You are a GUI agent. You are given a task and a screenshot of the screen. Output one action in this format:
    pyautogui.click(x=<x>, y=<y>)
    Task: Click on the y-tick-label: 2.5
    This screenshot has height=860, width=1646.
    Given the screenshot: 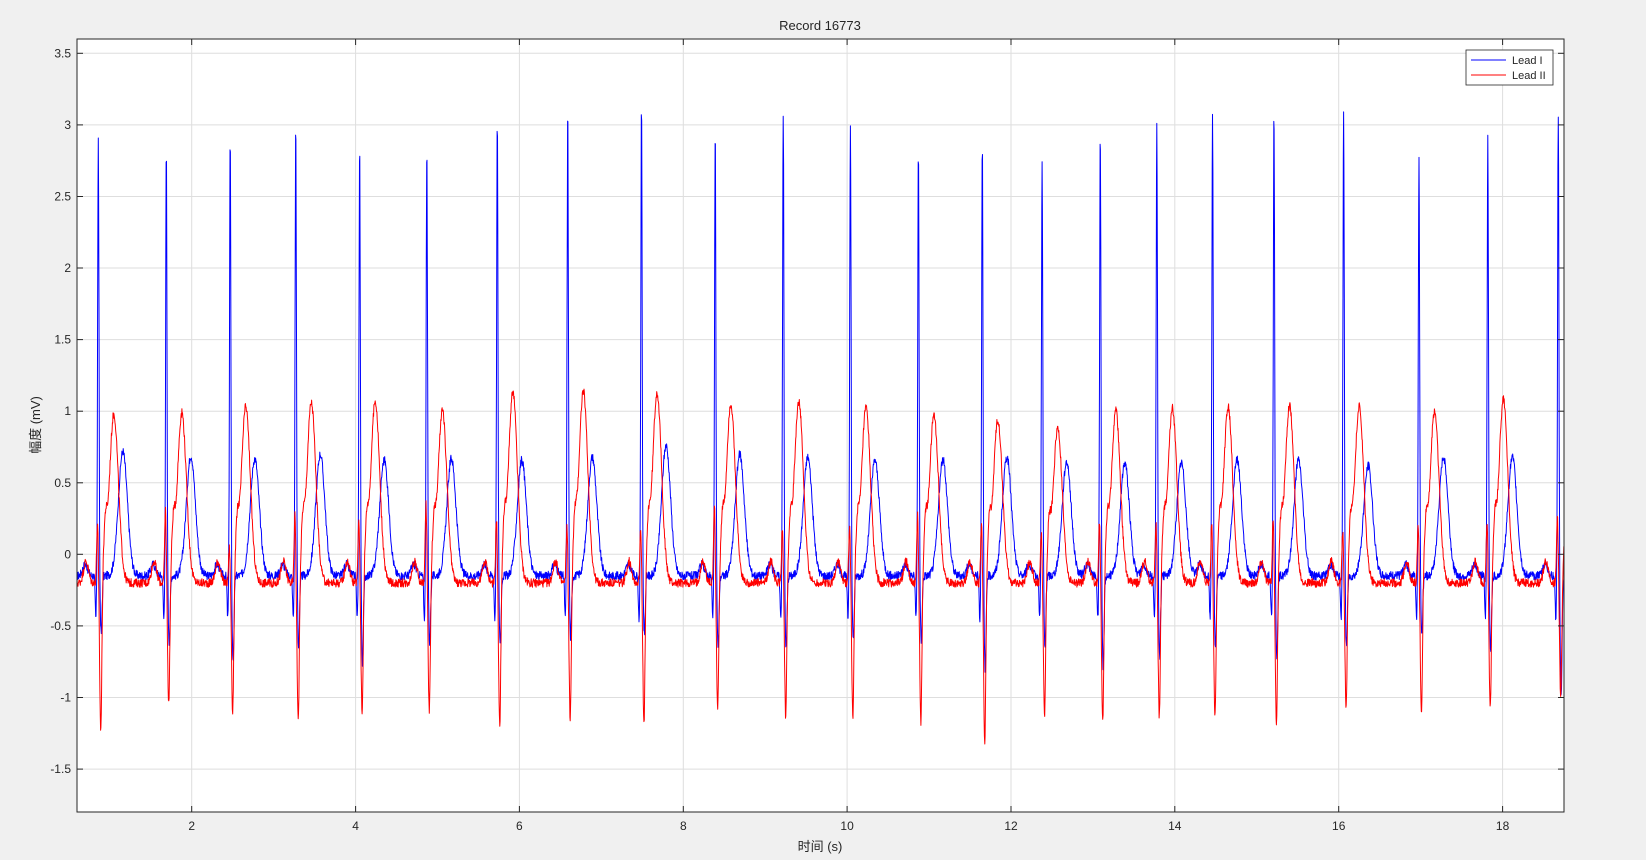 What is the action you would take?
    pyautogui.click(x=62, y=197)
    